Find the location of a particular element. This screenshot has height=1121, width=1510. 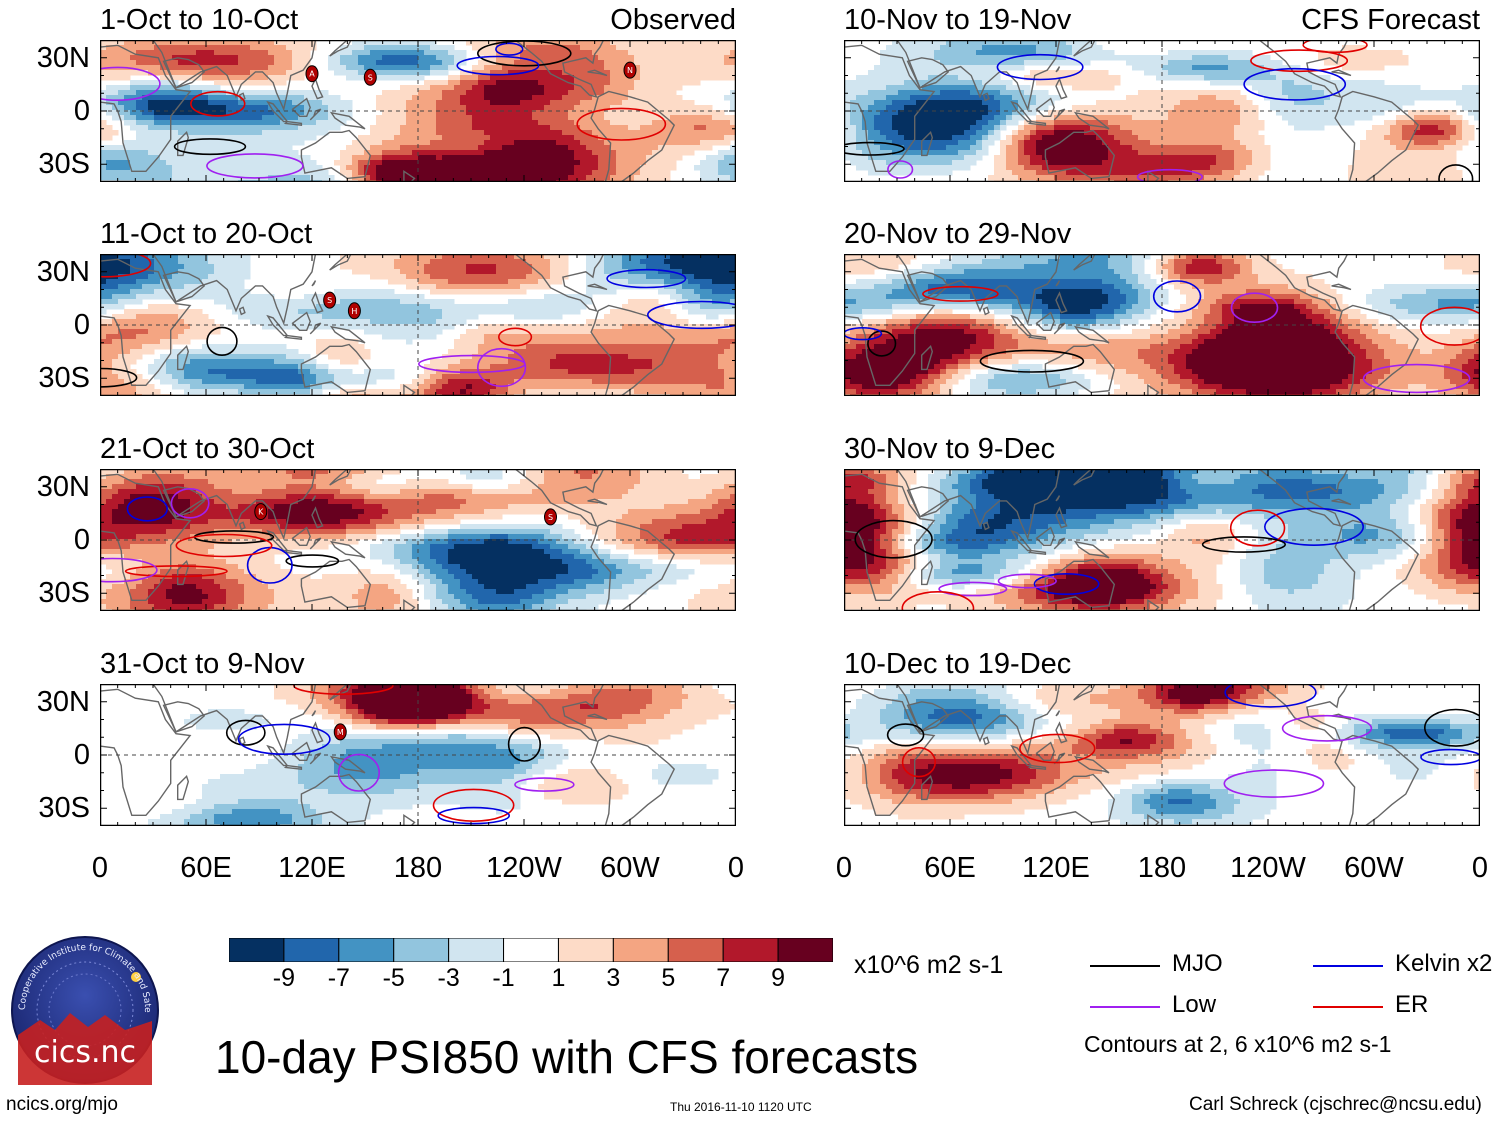

psi-field is located at coordinates (418, 325).